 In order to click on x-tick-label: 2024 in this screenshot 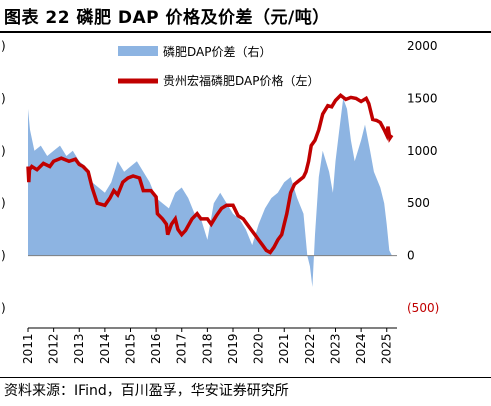, I will do `click(361, 348)`.